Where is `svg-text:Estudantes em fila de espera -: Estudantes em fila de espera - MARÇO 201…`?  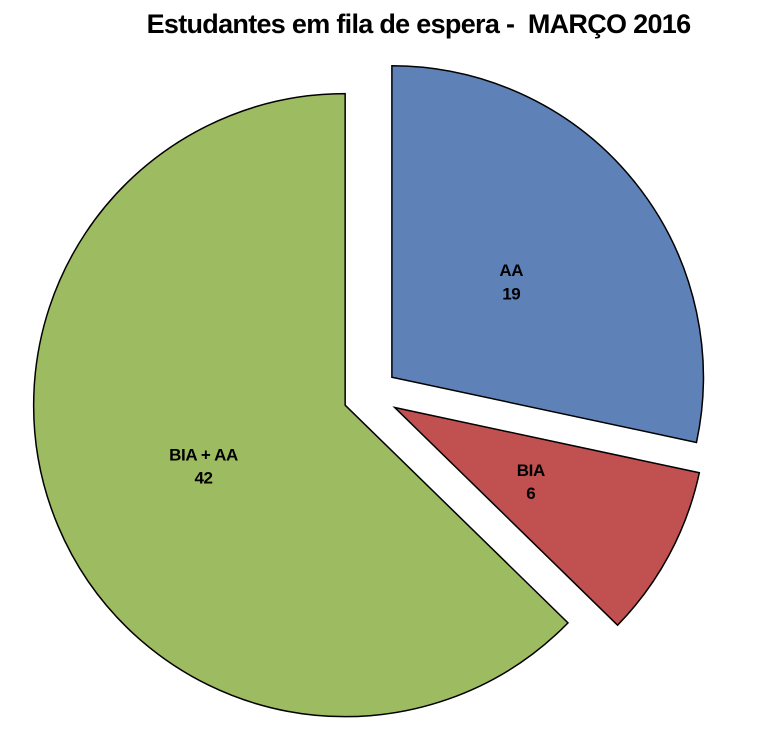
svg-text:Estudantes em fila de espera -: Estudantes em fila de espera - MARÇO 201… is located at coordinates (419, 24).